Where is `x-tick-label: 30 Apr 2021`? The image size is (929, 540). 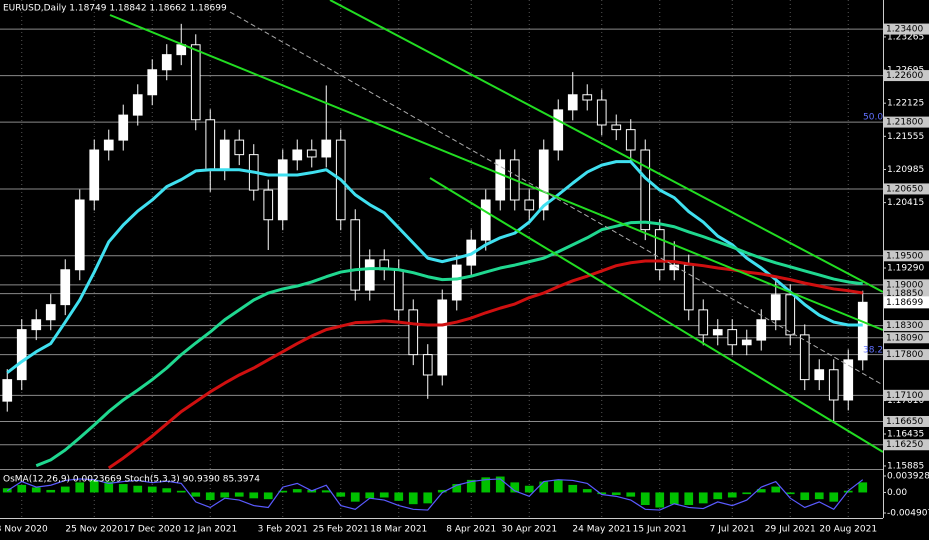
x-tick-label: 30 Apr 2021 is located at coordinates (529, 530).